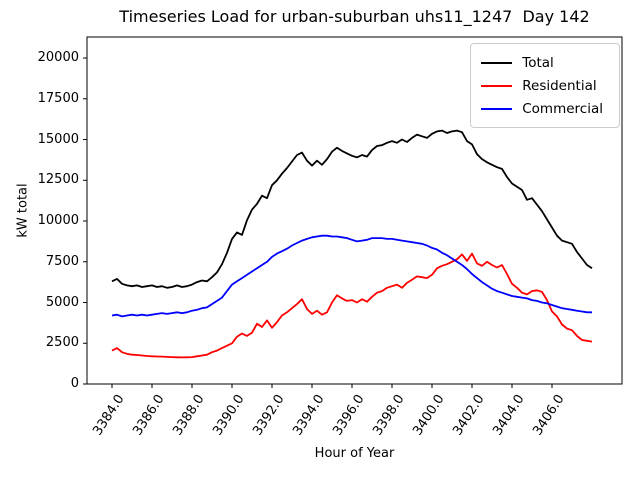 The image size is (640, 480). Describe the element at coordinates (497, 108) in the screenshot. I see `legend-line-commercial-icon` at that location.